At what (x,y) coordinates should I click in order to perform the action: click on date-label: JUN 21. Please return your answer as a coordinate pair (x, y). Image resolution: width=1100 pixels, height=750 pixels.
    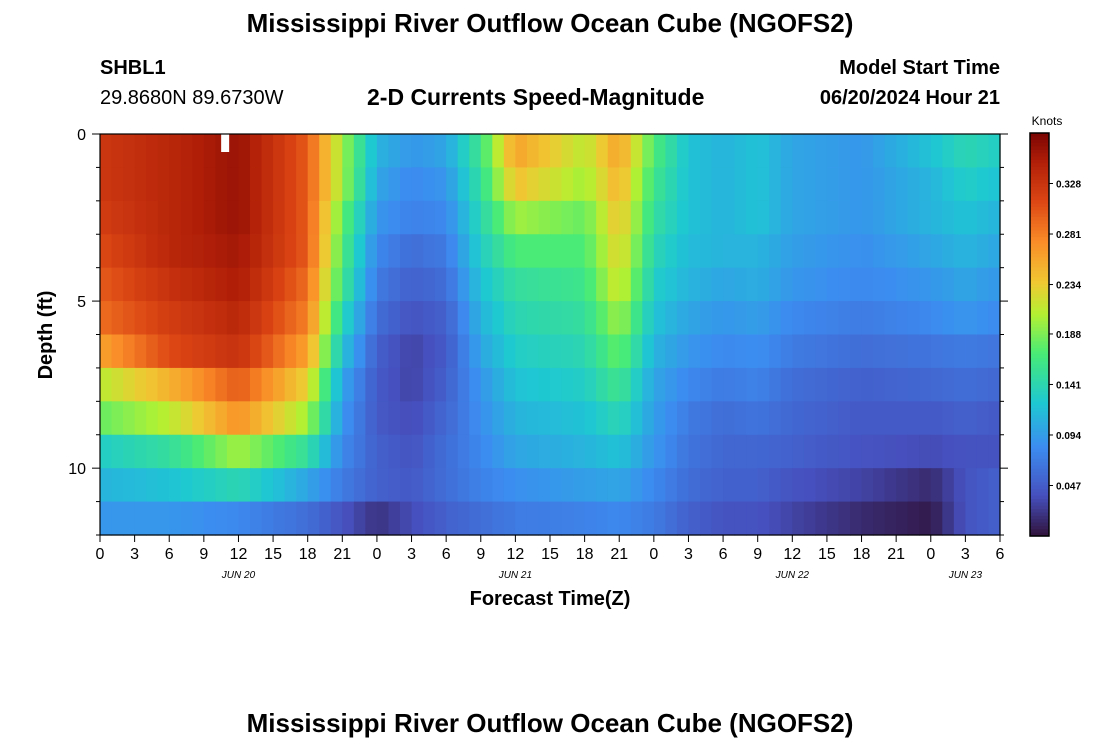
    Looking at the image, I should click on (515, 575).